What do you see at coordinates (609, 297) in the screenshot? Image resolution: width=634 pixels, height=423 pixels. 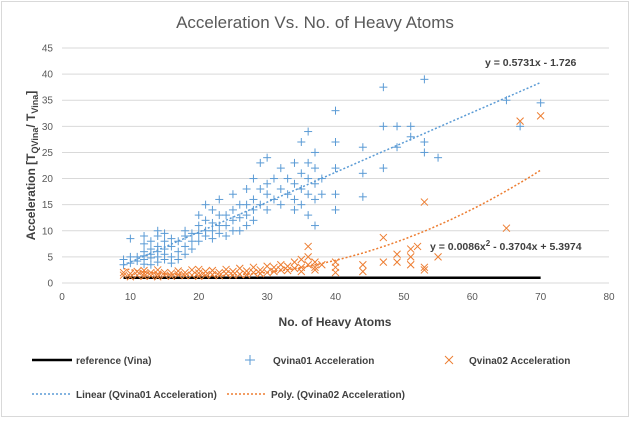 I see `x-tick-label: 80` at bounding box center [609, 297].